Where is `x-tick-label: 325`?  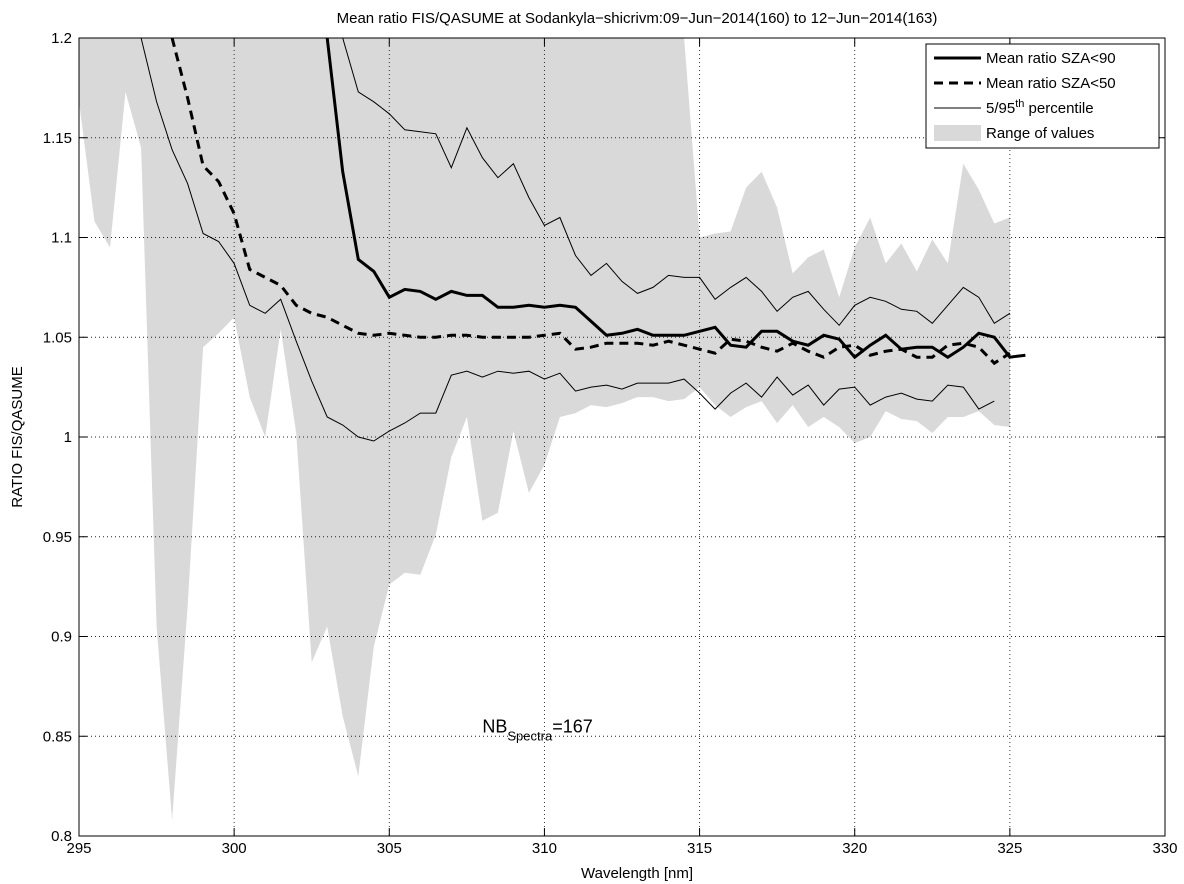
x-tick-label: 325 is located at coordinates (1009, 848).